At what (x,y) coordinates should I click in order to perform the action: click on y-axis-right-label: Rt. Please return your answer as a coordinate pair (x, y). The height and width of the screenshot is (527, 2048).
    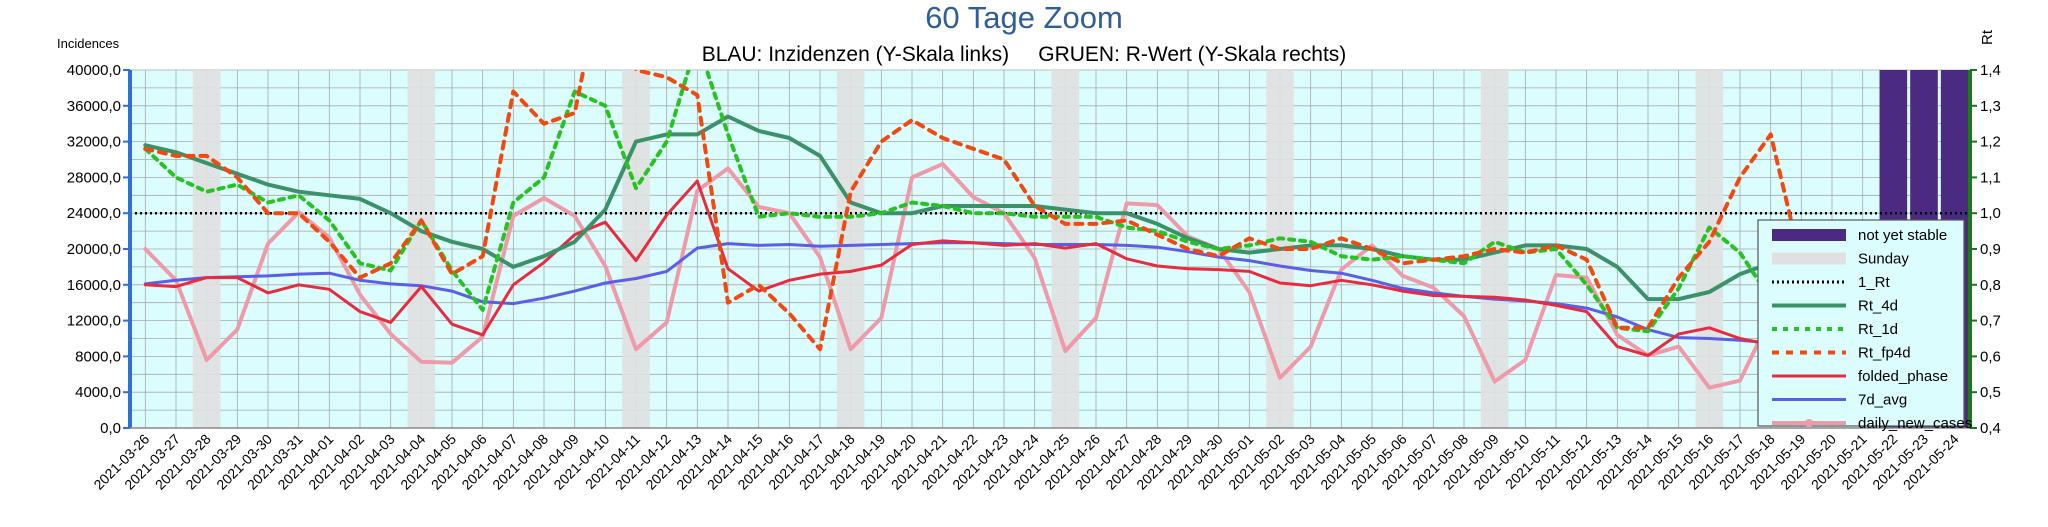
    Looking at the image, I should click on (1987, 37).